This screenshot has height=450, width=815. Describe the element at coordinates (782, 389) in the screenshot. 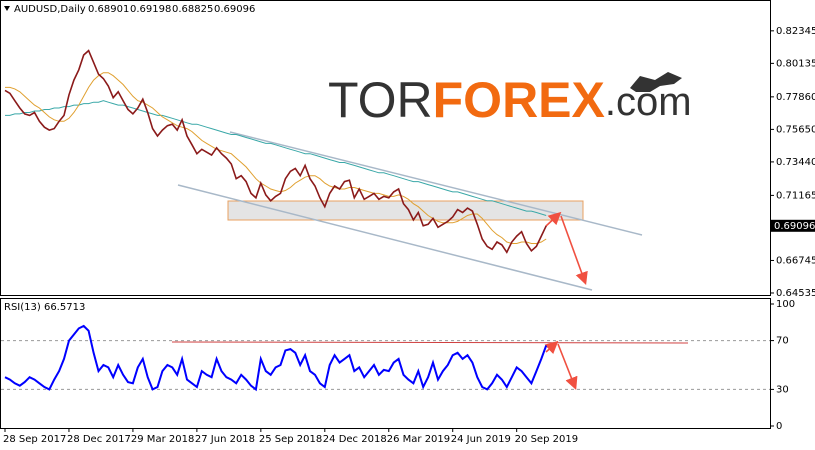

I see `y-tick-label: 30` at that location.